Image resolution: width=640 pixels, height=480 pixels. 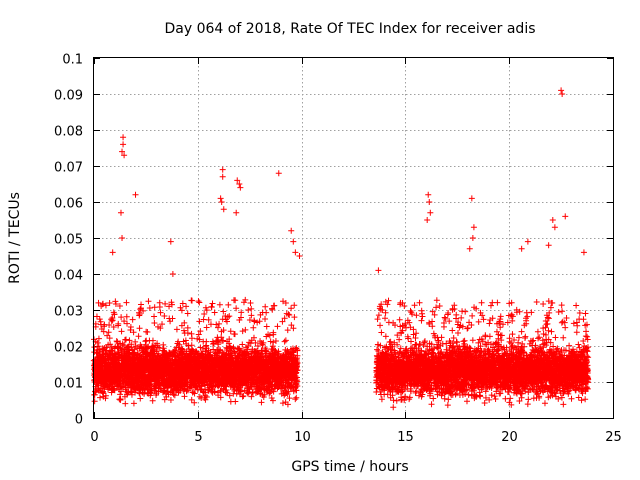 I want to click on y-tick-label: 0.02, so click(x=68, y=348).